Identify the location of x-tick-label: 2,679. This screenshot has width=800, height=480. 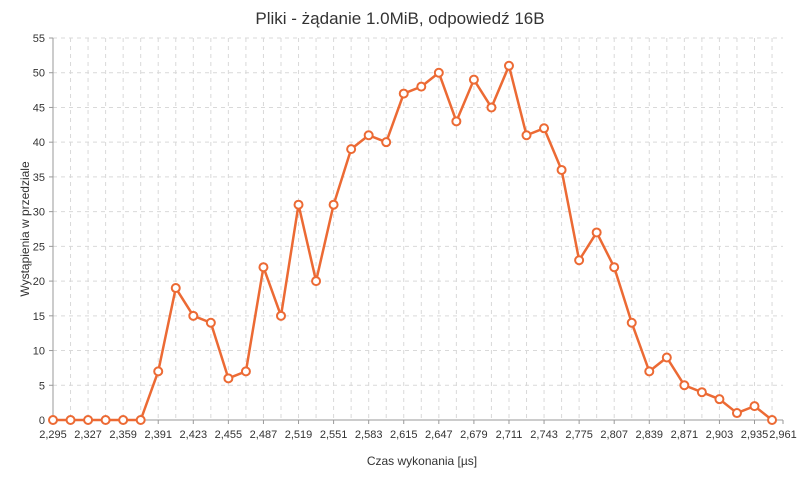
(474, 435).